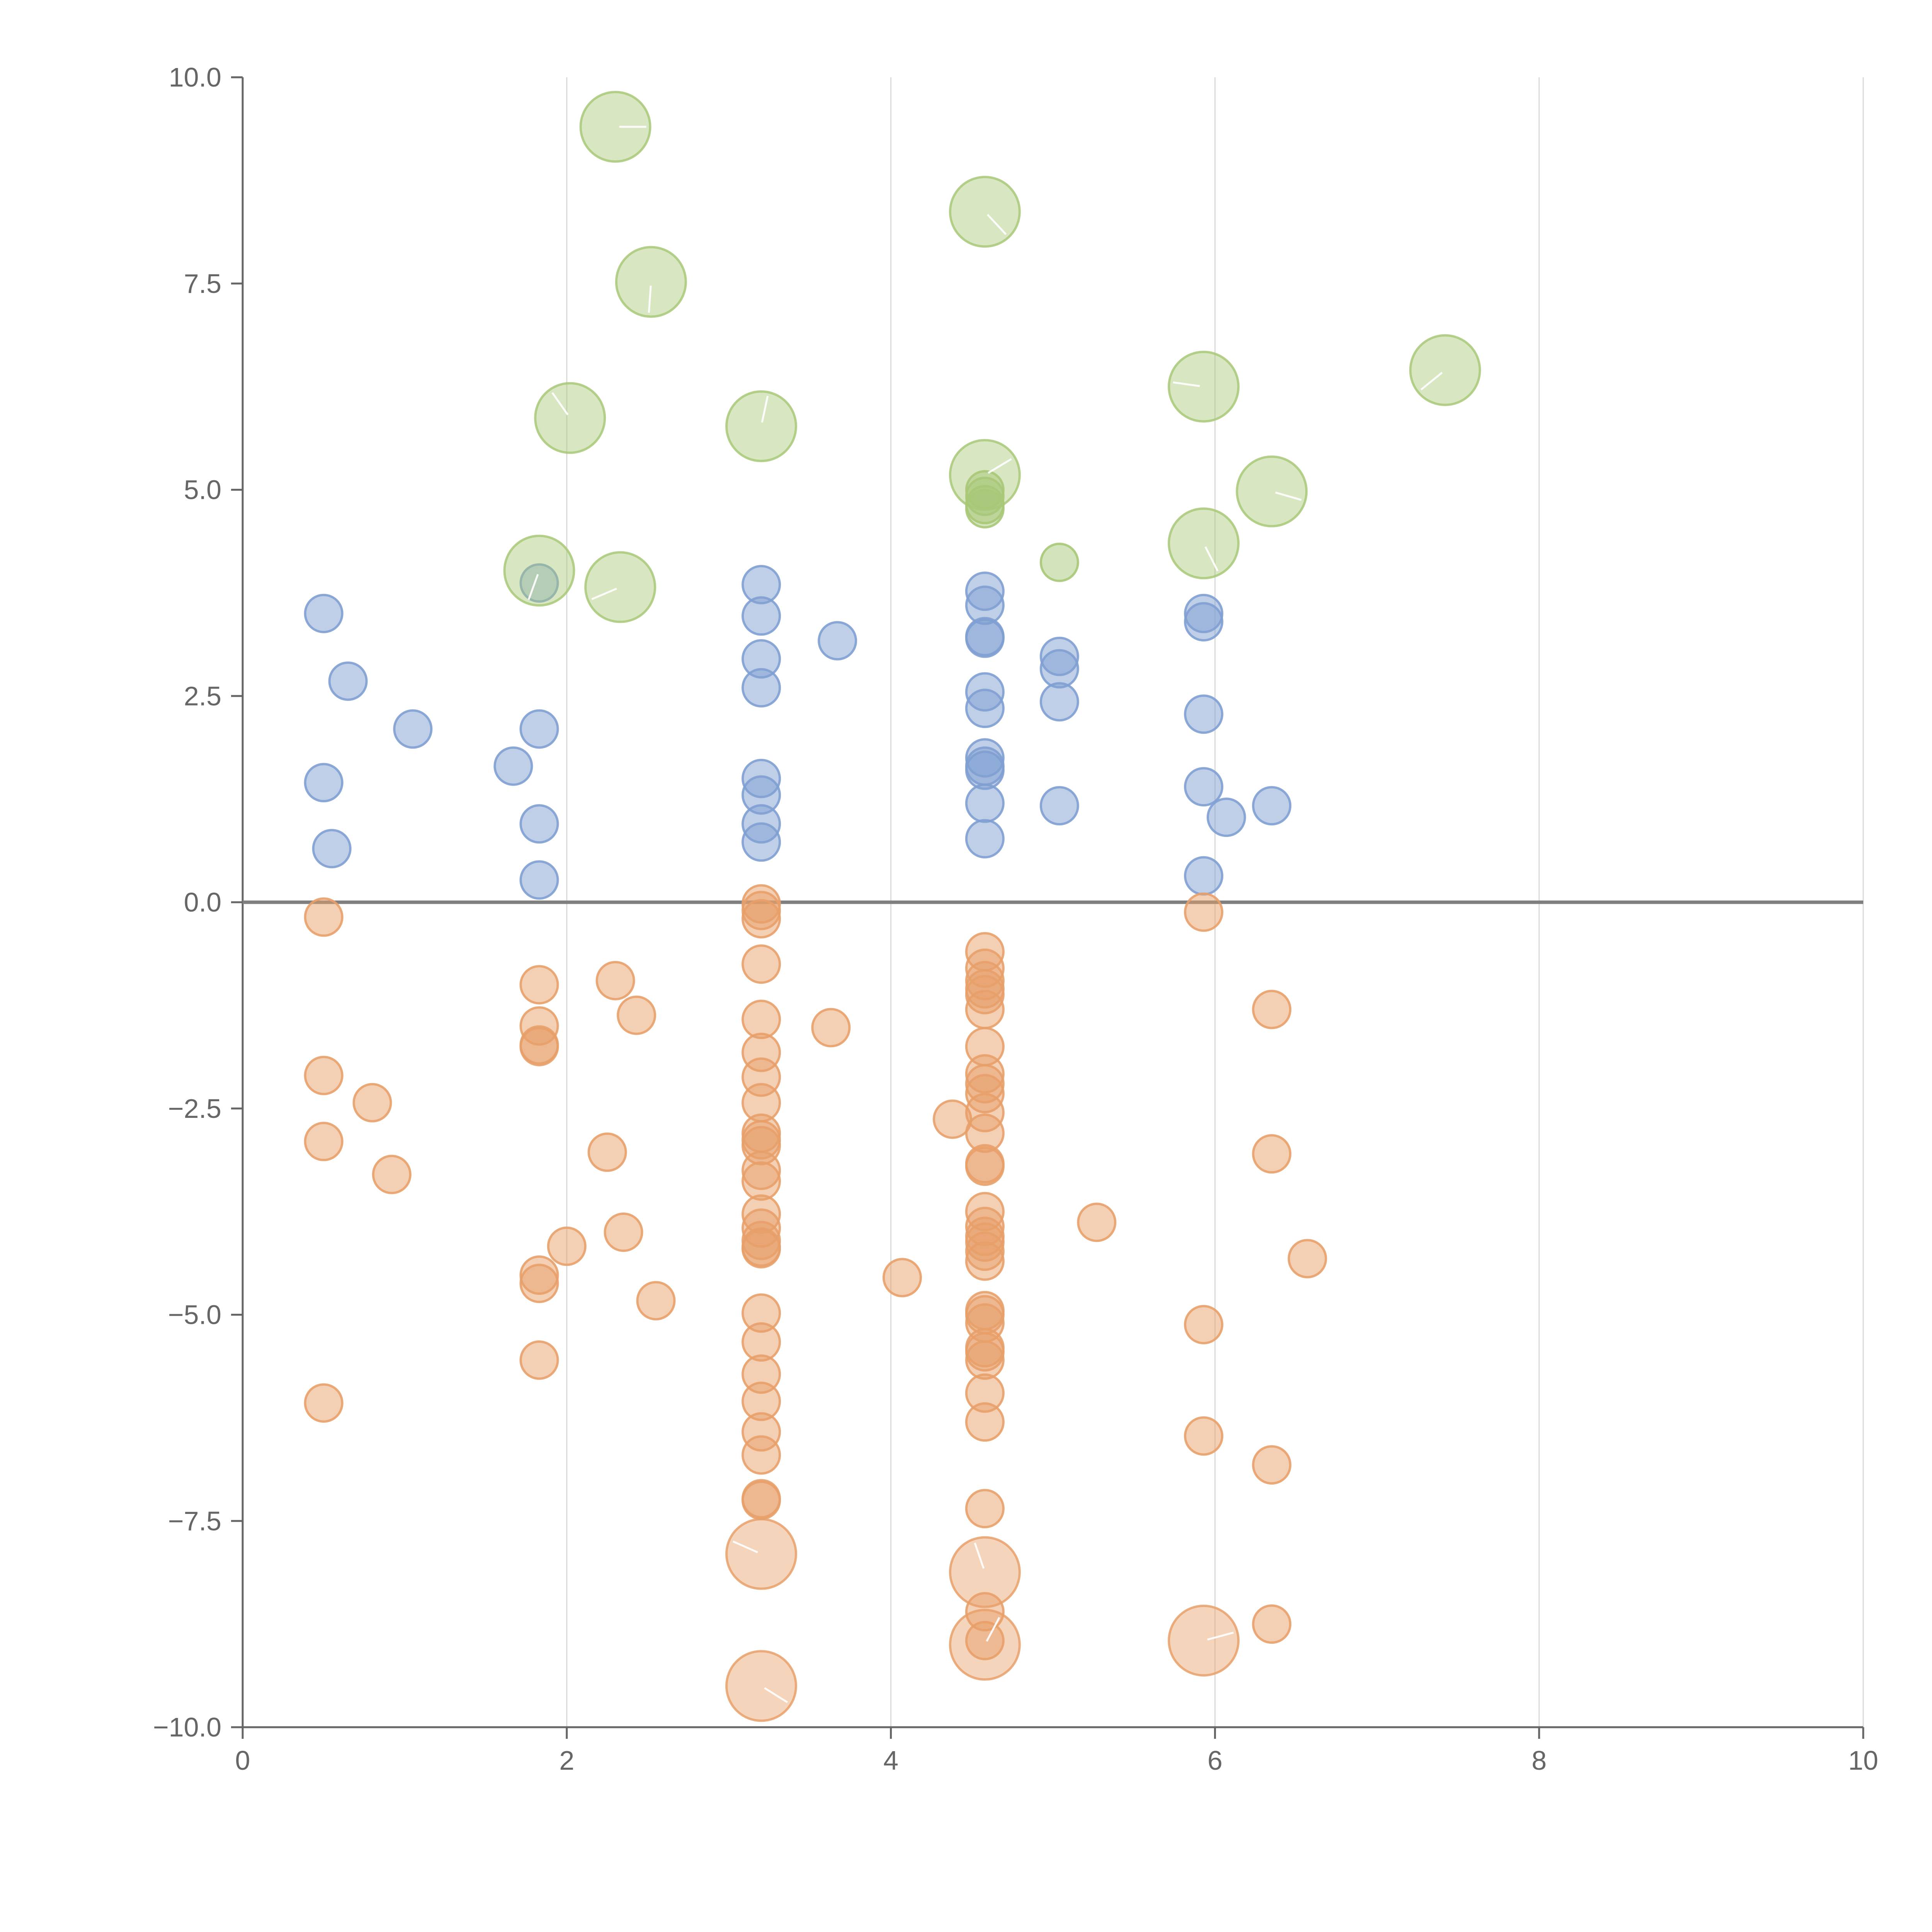  Describe the element at coordinates (202, 902) in the screenshot. I see `y-tick-label: 0.0` at that location.